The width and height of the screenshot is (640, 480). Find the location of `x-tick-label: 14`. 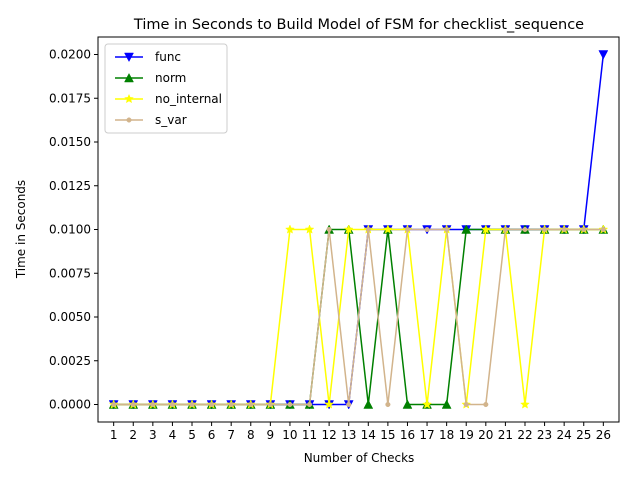

x-tick-label: 14 is located at coordinates (368, 435).